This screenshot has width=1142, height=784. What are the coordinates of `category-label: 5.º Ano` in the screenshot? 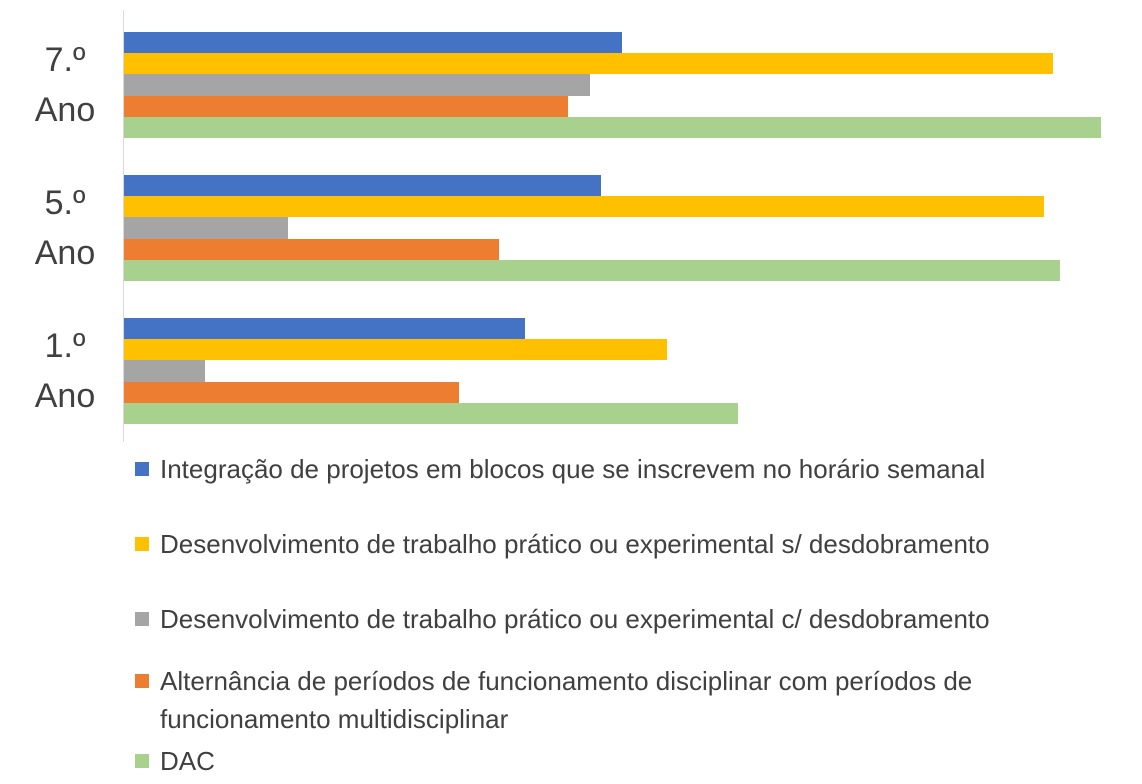 It's located at (65, 228).